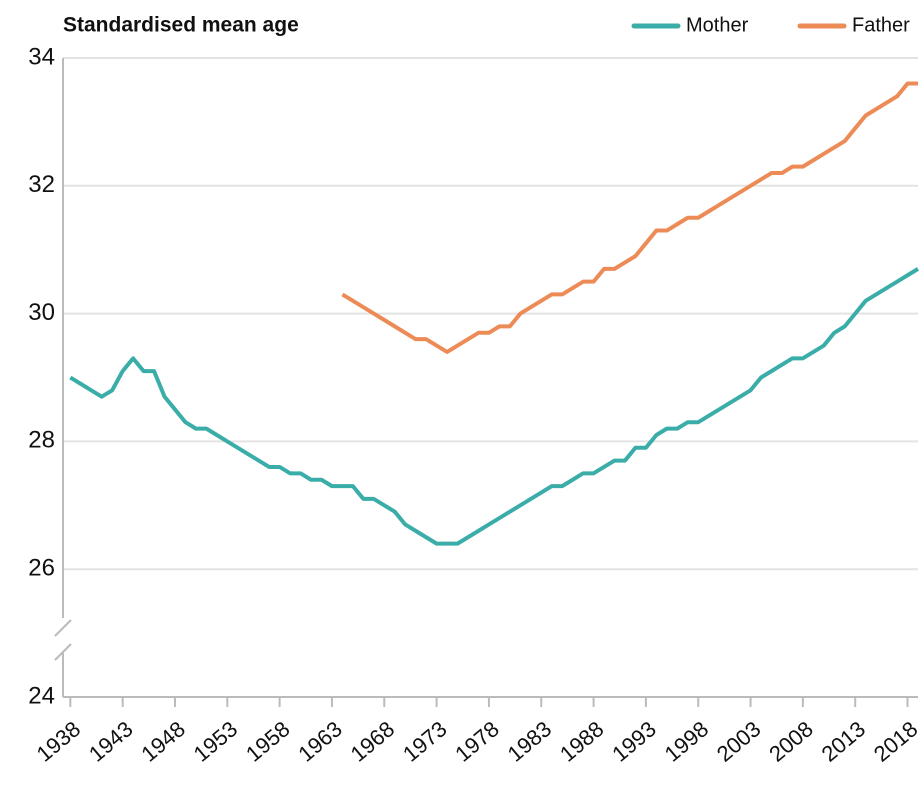 This screenshot has width=924, height=788. I want to click on x-tick-label: 1998, so click(687, 741).